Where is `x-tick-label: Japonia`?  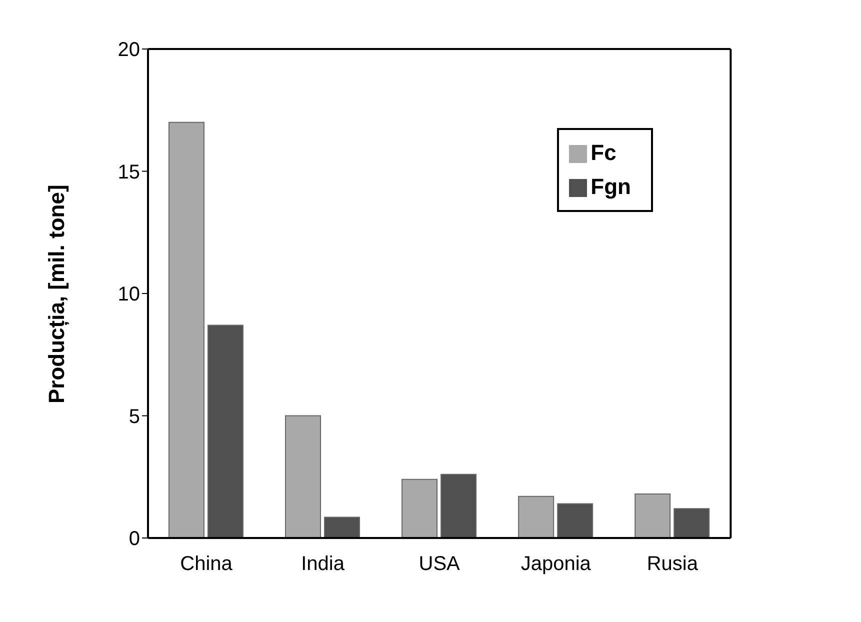
x-tick-label: Japonia is located at coordinates (556, 564).